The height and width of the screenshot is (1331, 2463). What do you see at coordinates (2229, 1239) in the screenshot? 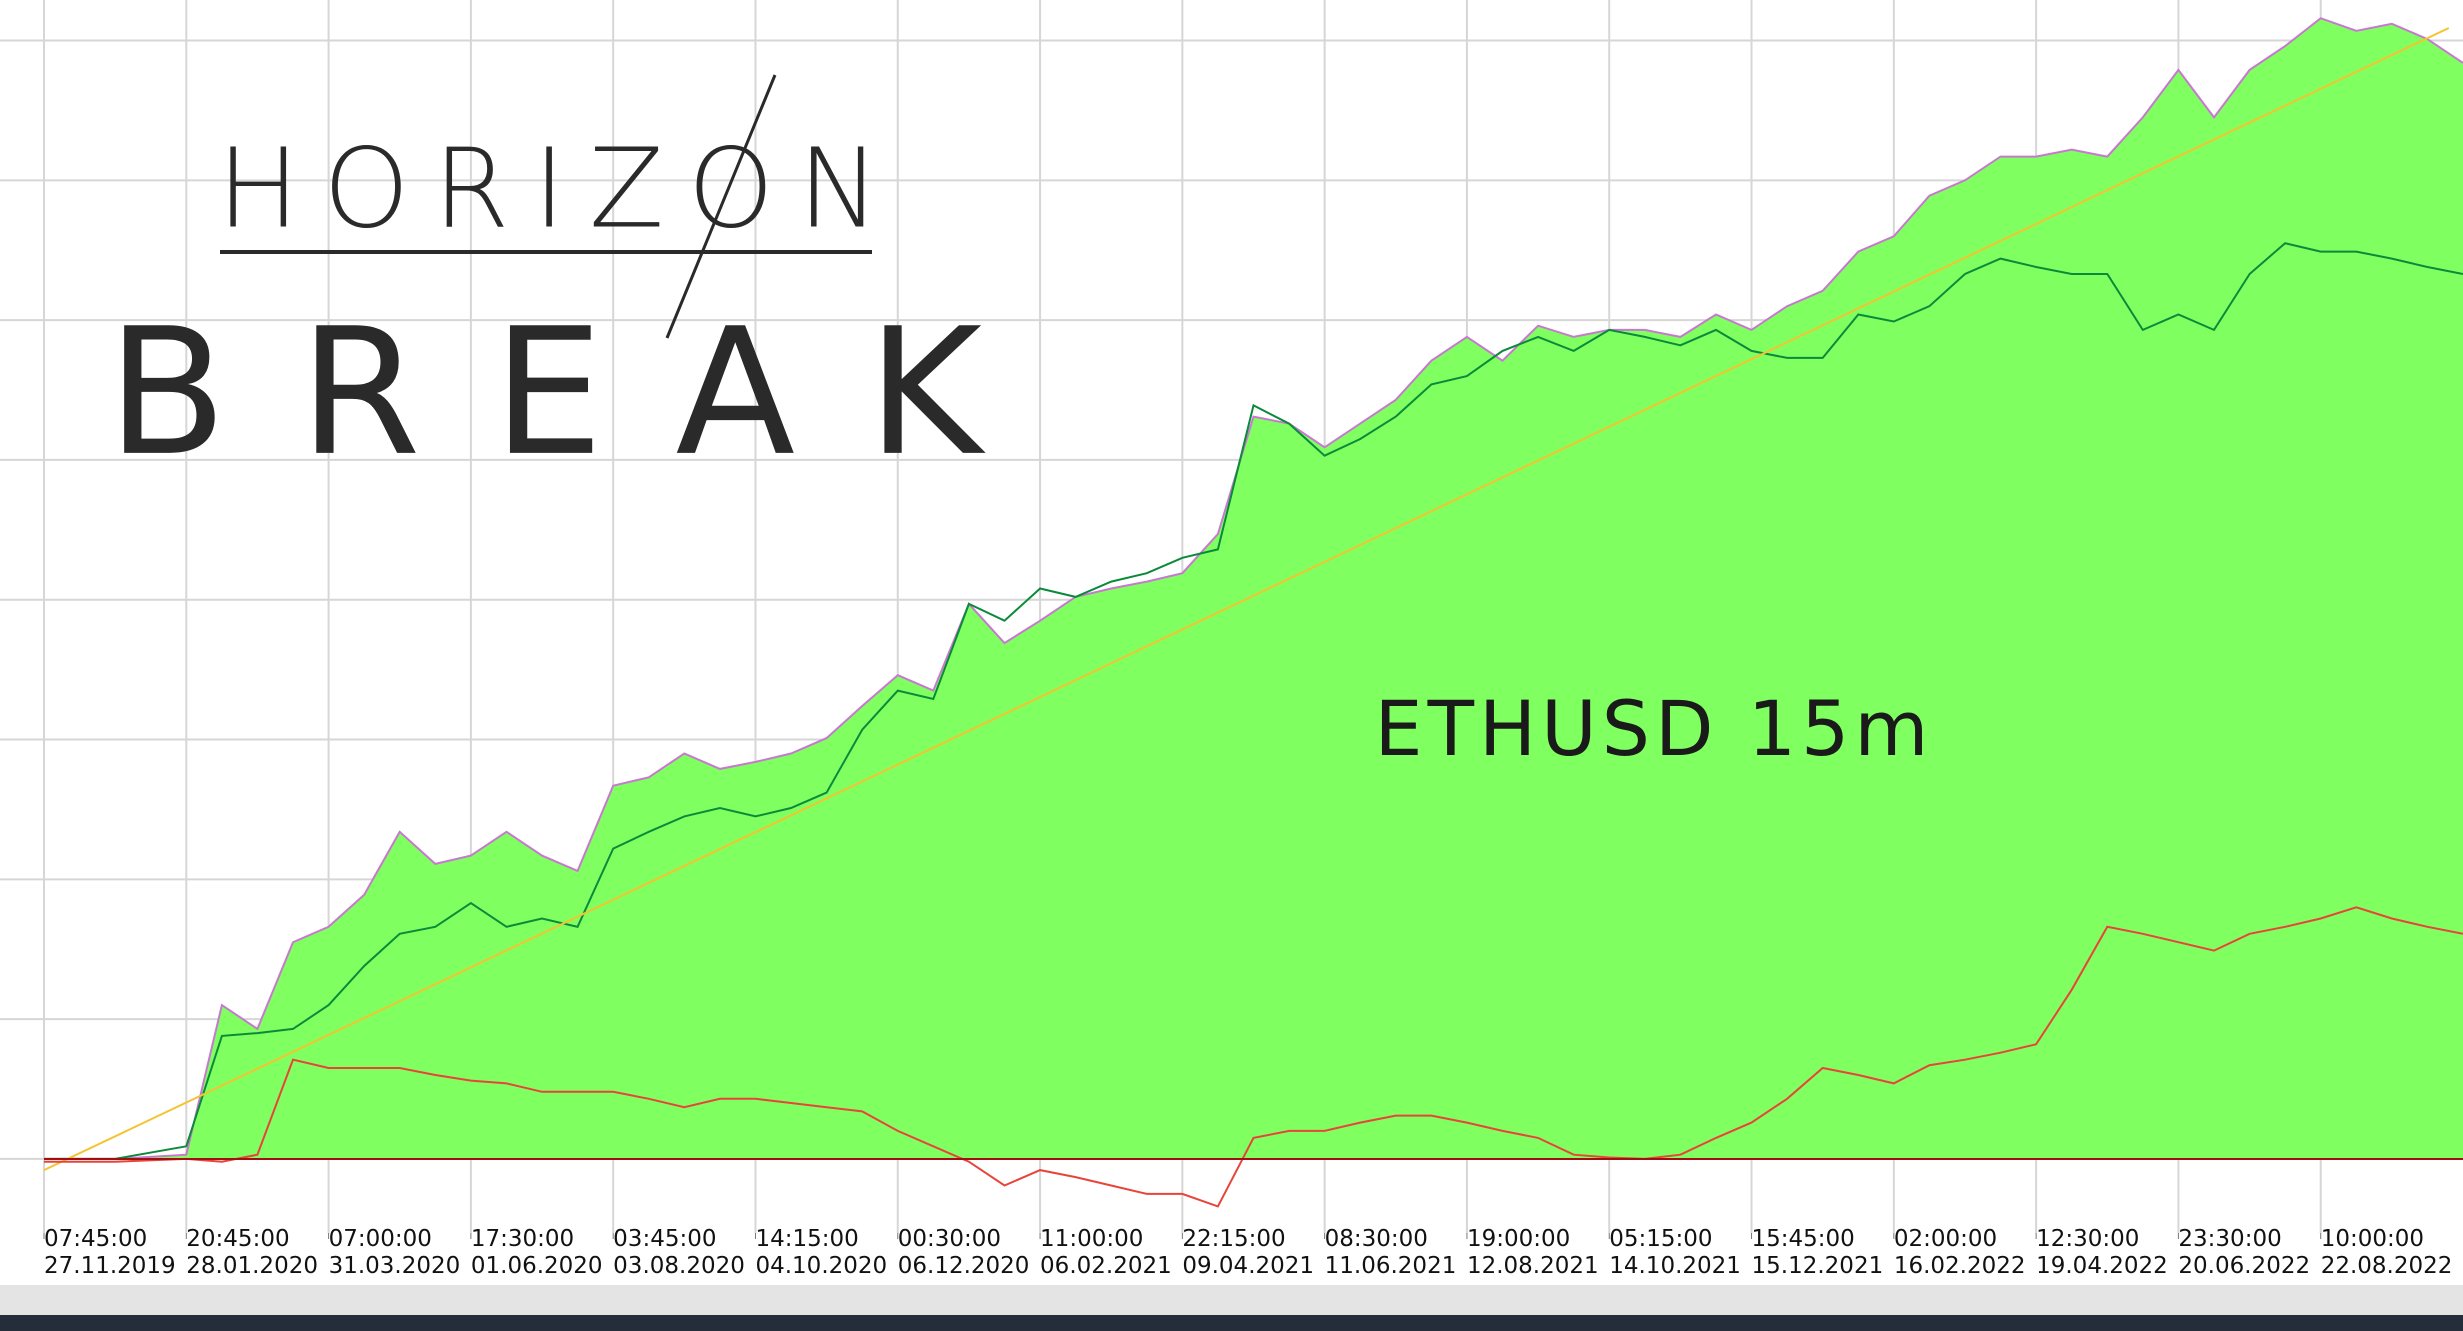
I see `x-tick-label-line: 23:30:00` at bounding box center [2229, 1239].